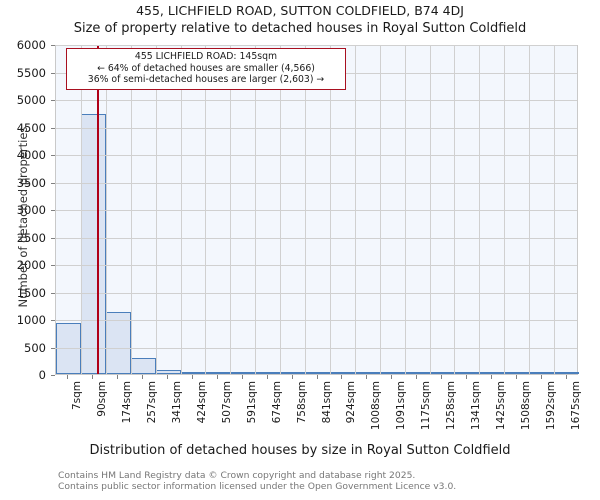  I want to click on x-axis-tick-label: 424sqm, so click(201, 402).